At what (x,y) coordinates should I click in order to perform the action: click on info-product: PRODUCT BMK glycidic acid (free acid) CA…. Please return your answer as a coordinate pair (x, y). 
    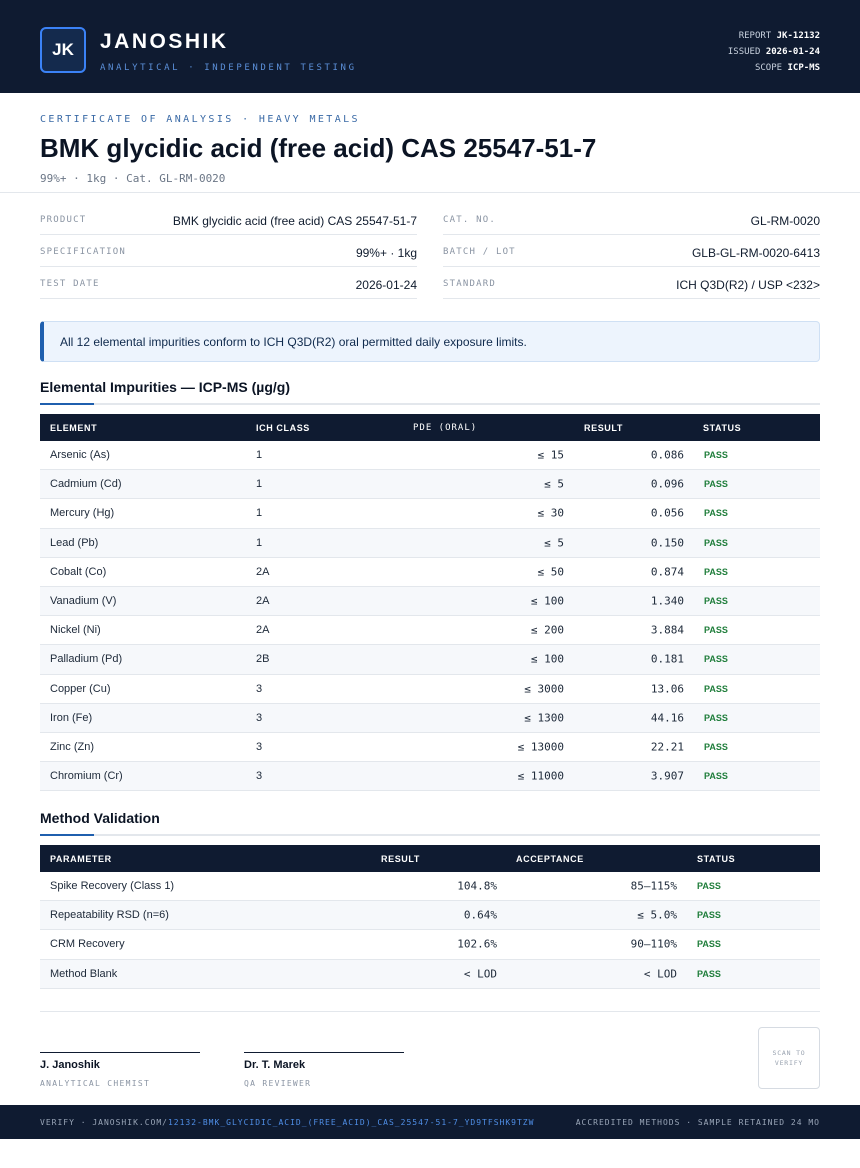
    Looking at the image, I should click on (228, 219).